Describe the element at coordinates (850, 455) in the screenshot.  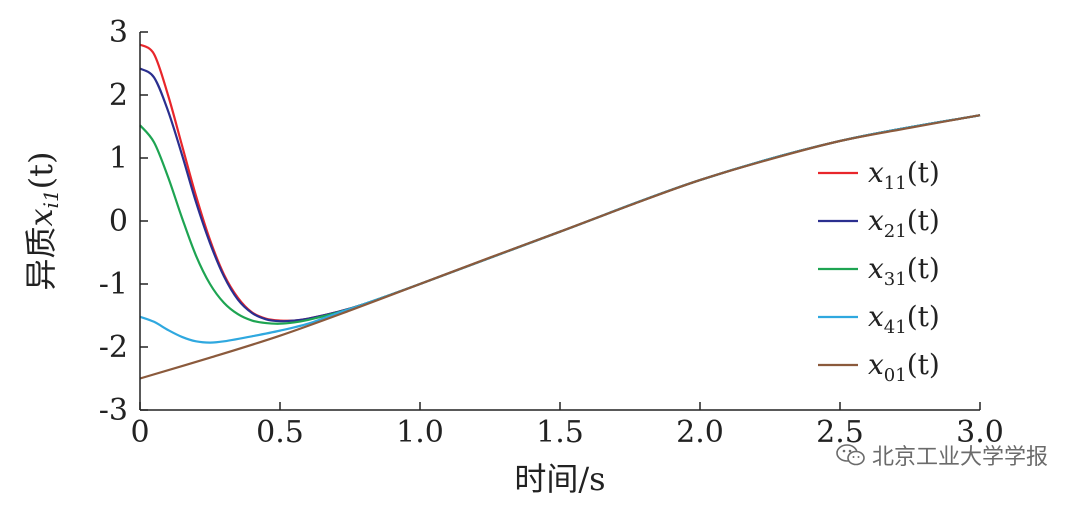
I see `wechat-icon` at that location.